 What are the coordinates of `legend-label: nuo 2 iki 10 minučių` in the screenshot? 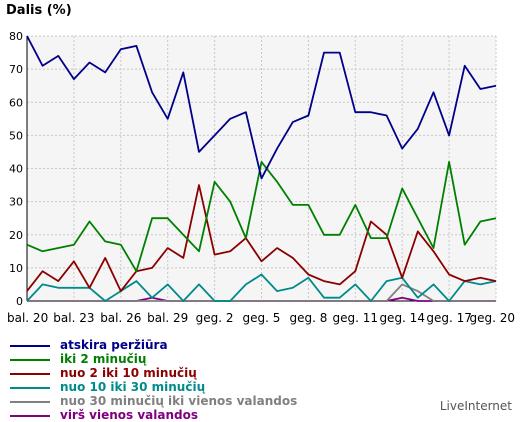 It's located at (128, 373).